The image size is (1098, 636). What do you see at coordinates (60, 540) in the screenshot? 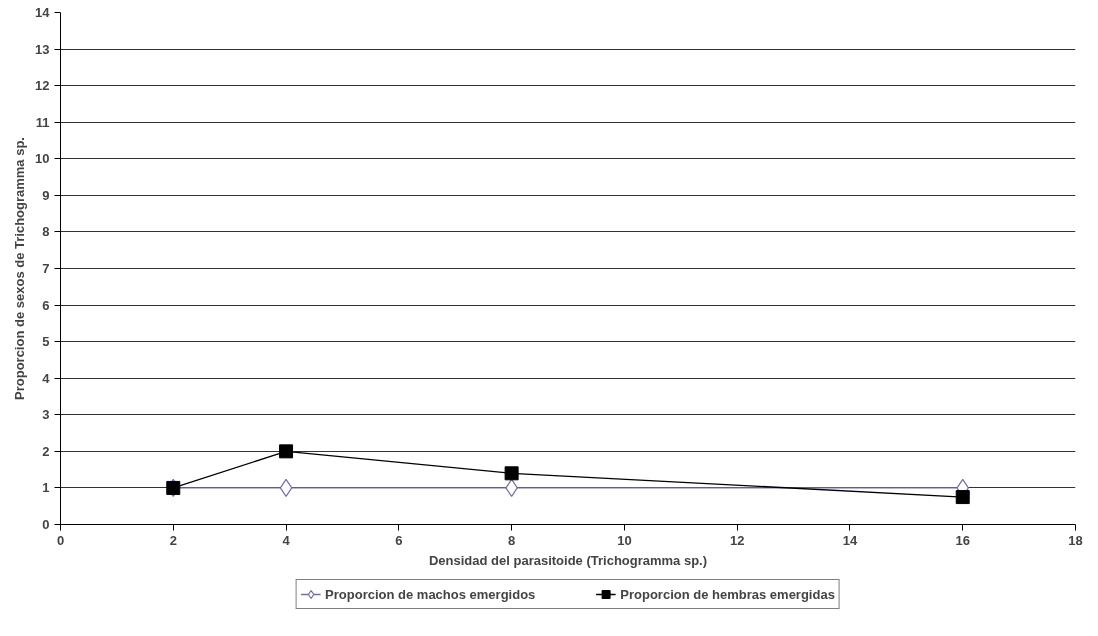
I see `x-tick-label: 0` at bounding box center [60, 540].